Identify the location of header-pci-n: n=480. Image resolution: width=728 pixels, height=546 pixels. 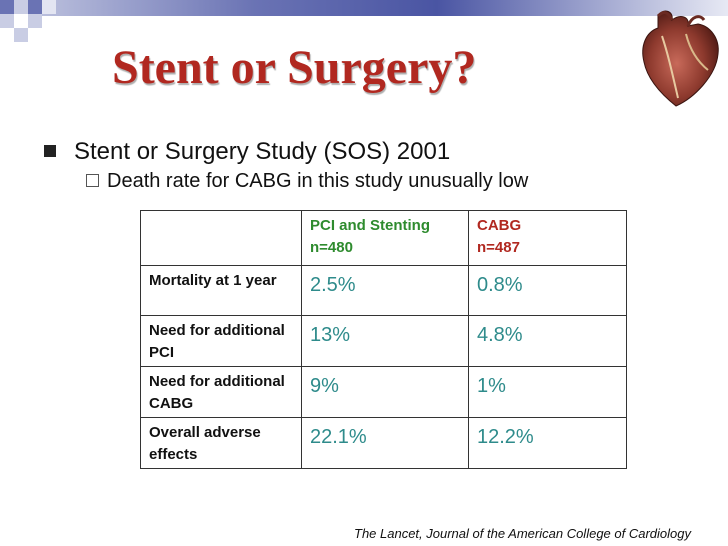
(331, 247).